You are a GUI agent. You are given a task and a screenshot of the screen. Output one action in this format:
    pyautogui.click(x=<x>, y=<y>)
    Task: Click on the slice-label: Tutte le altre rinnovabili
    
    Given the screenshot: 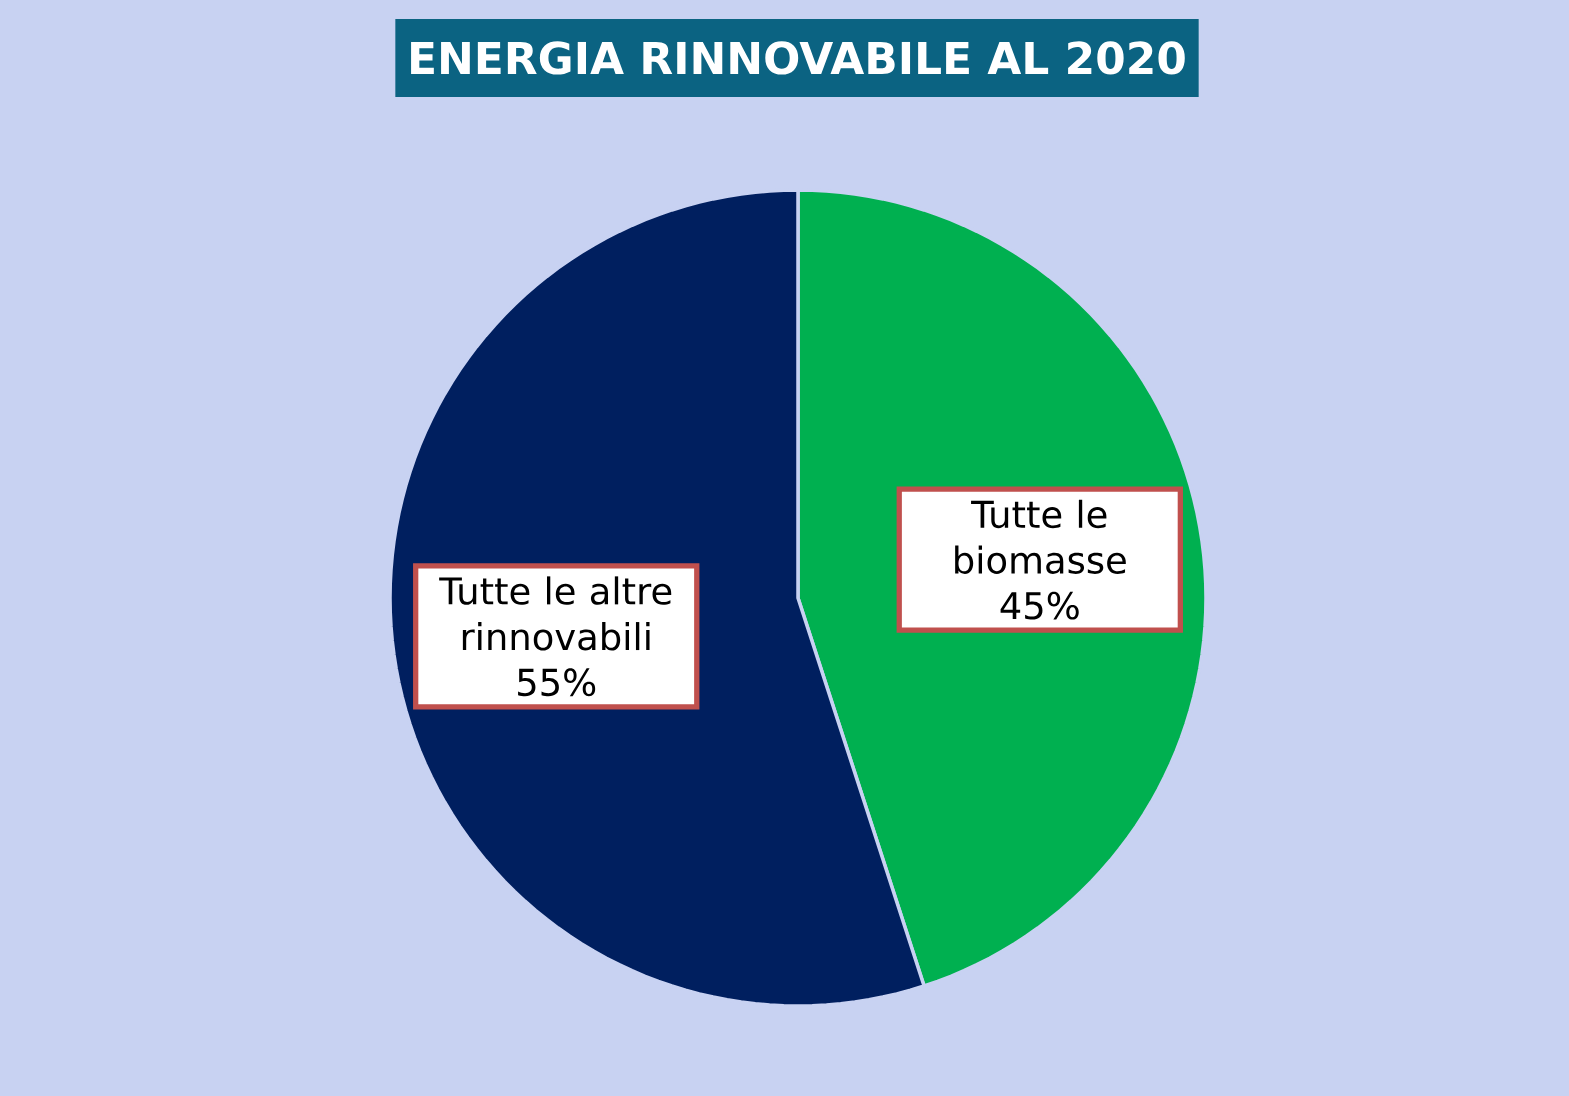 What is the action you would take?
    pyautogui.click(x=555, y=613)
    